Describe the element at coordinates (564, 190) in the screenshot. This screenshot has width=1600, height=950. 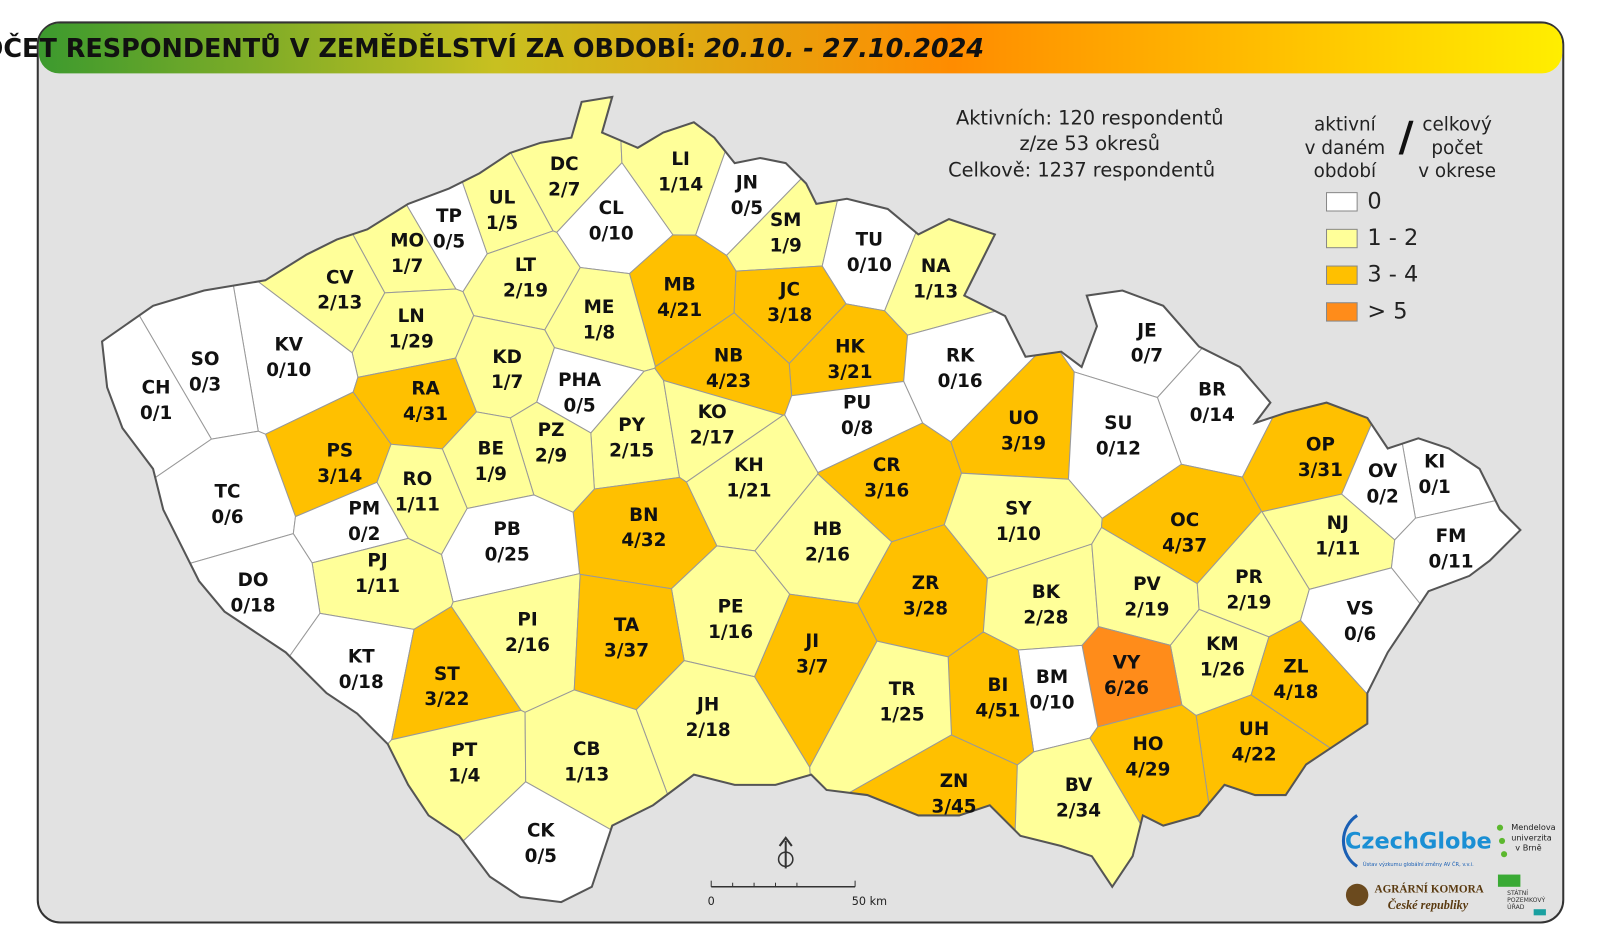
I see `district-count: 2/7` at that location.